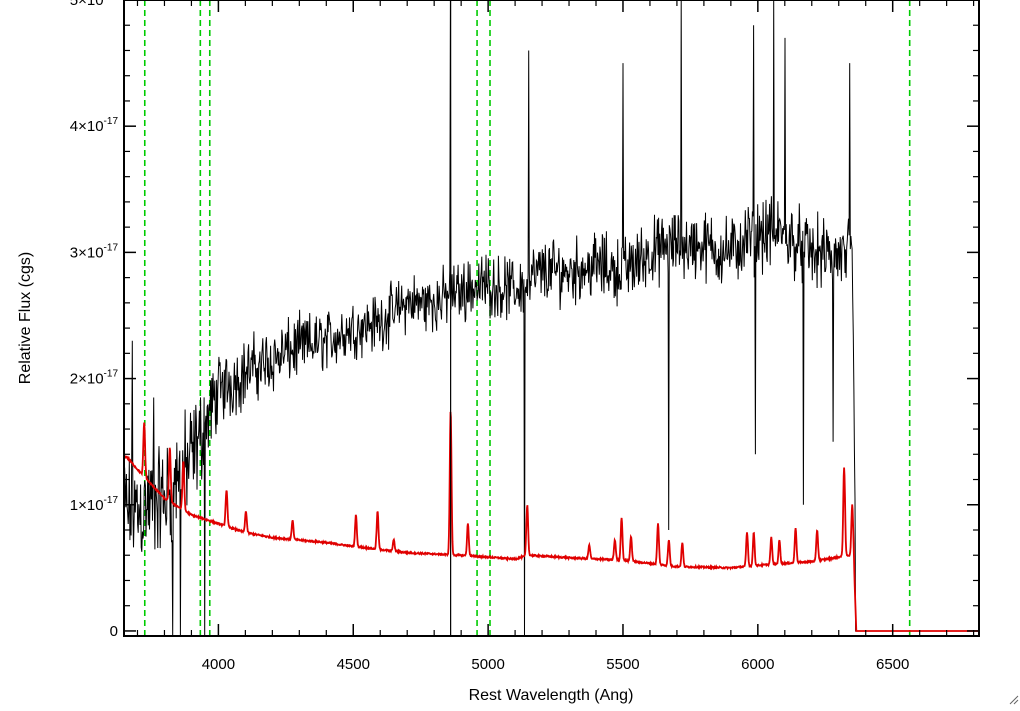 Image resolution: width=1020 pixels, height=711 pixels. I want to click on y-tick-label: 0, so click(114, 631).